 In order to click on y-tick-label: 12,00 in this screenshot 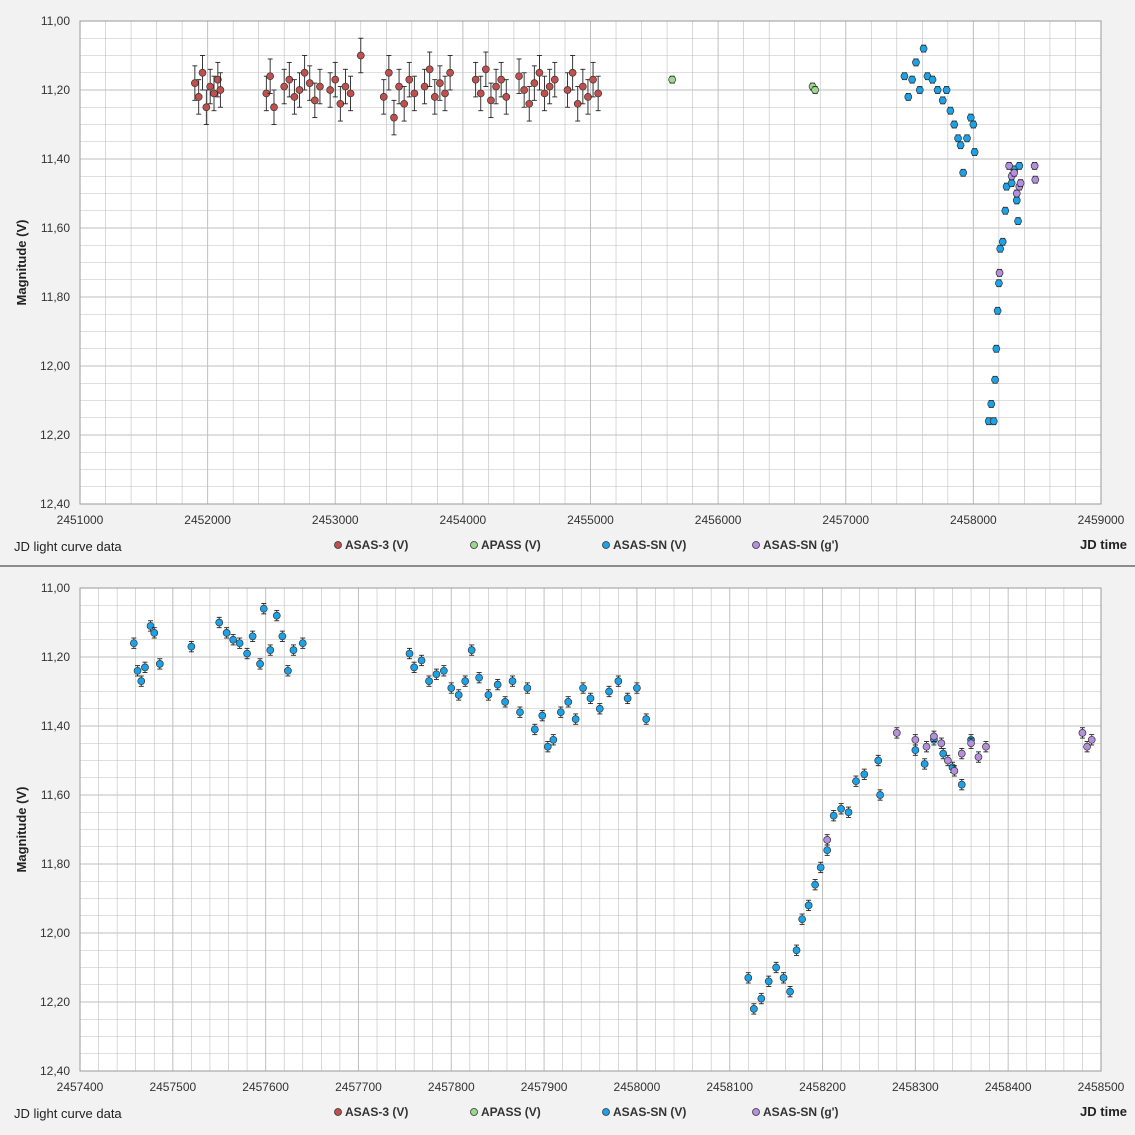, I will do `click(55, 366)`.